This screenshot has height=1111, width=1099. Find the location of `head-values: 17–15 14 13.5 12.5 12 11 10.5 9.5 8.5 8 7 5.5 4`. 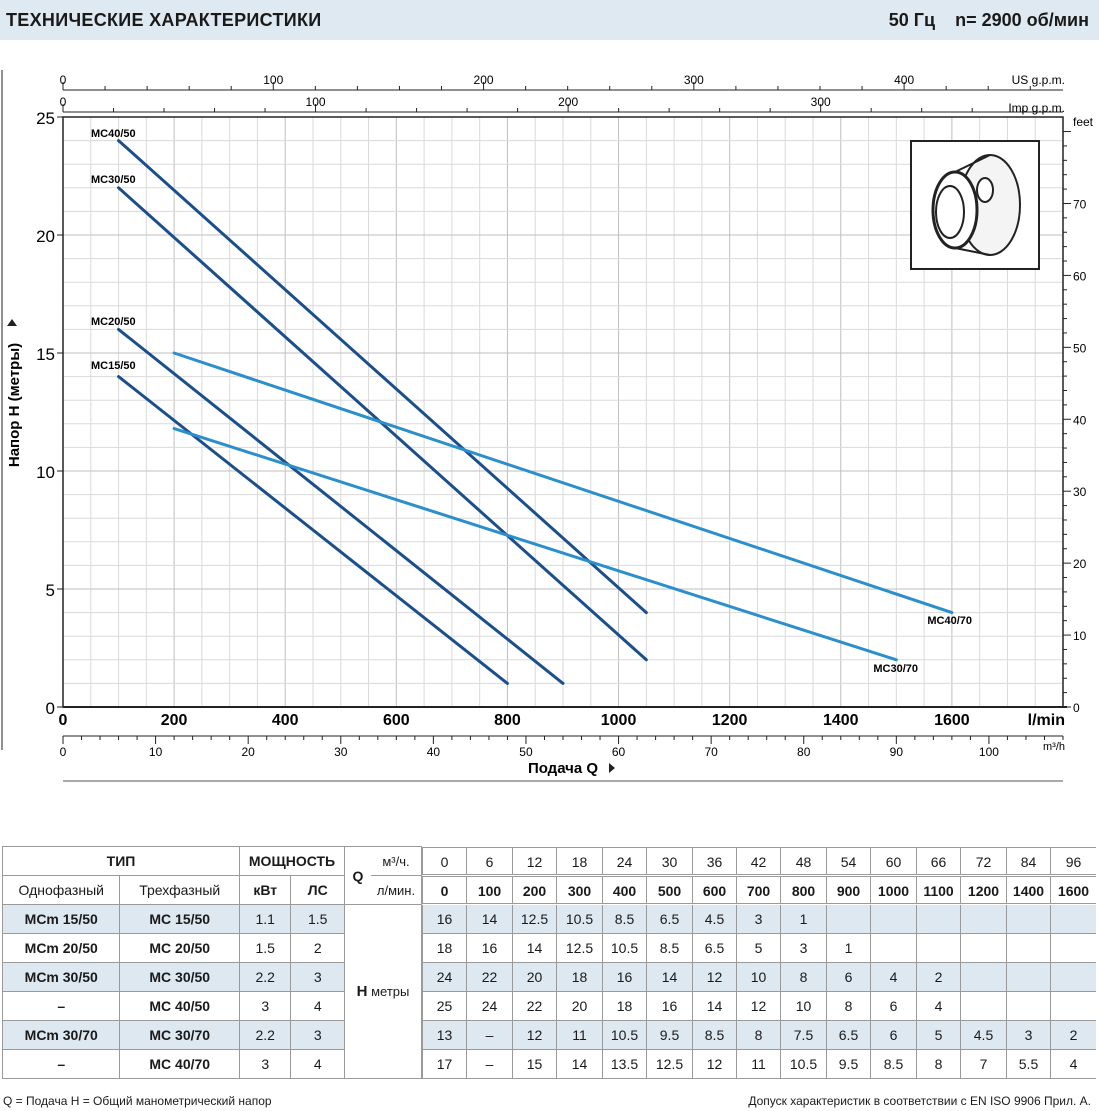

head-values: 17–15 14 13.5 12.5 12 11 10.5 9.5 8.5 8 7 5.5 4 is located at coordinates (759, 1064).